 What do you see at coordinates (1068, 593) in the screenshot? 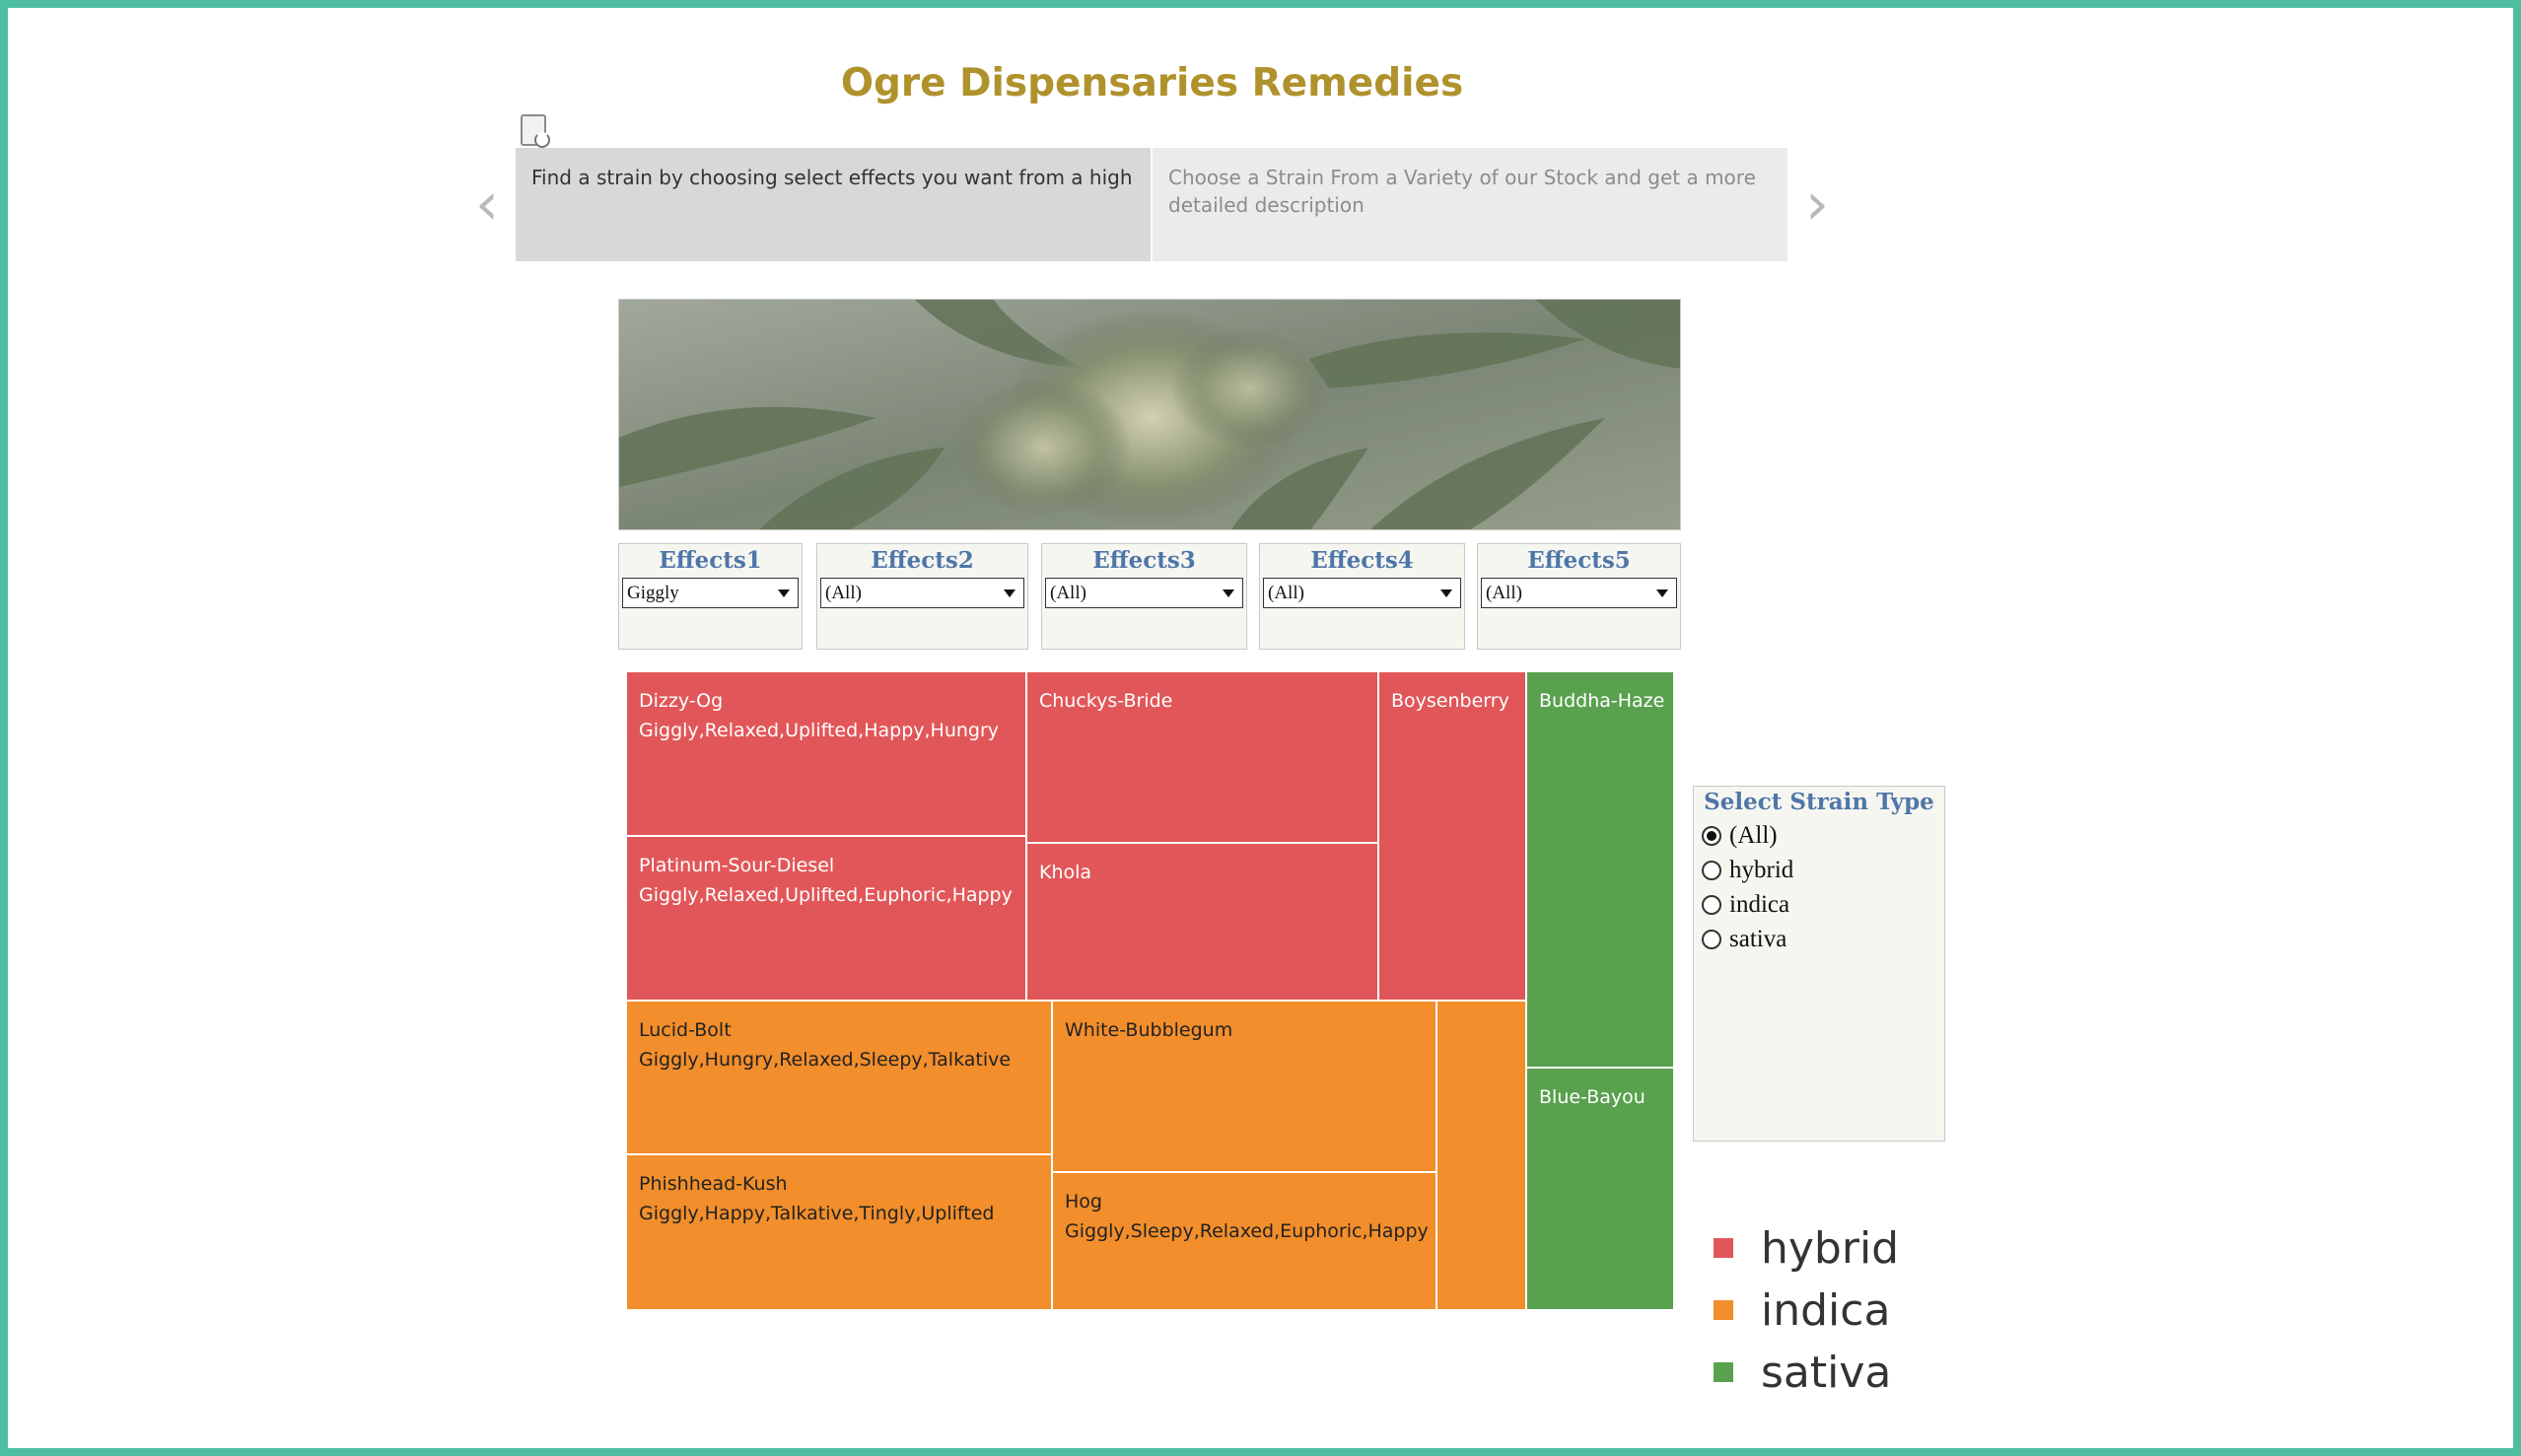
I see `effects3-value: (All)` at bounding box center [1068, 593].